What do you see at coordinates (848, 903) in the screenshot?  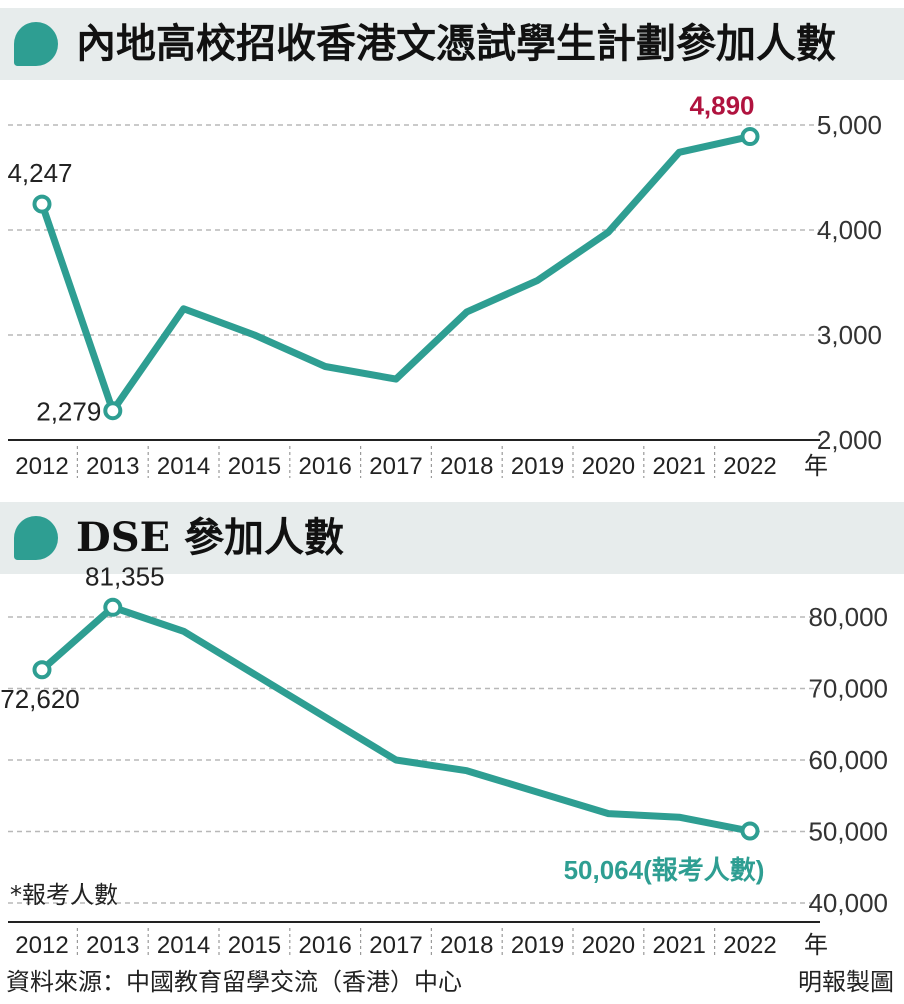 I see `y-tick-label: 40,000` at bounding box center [848, 903].